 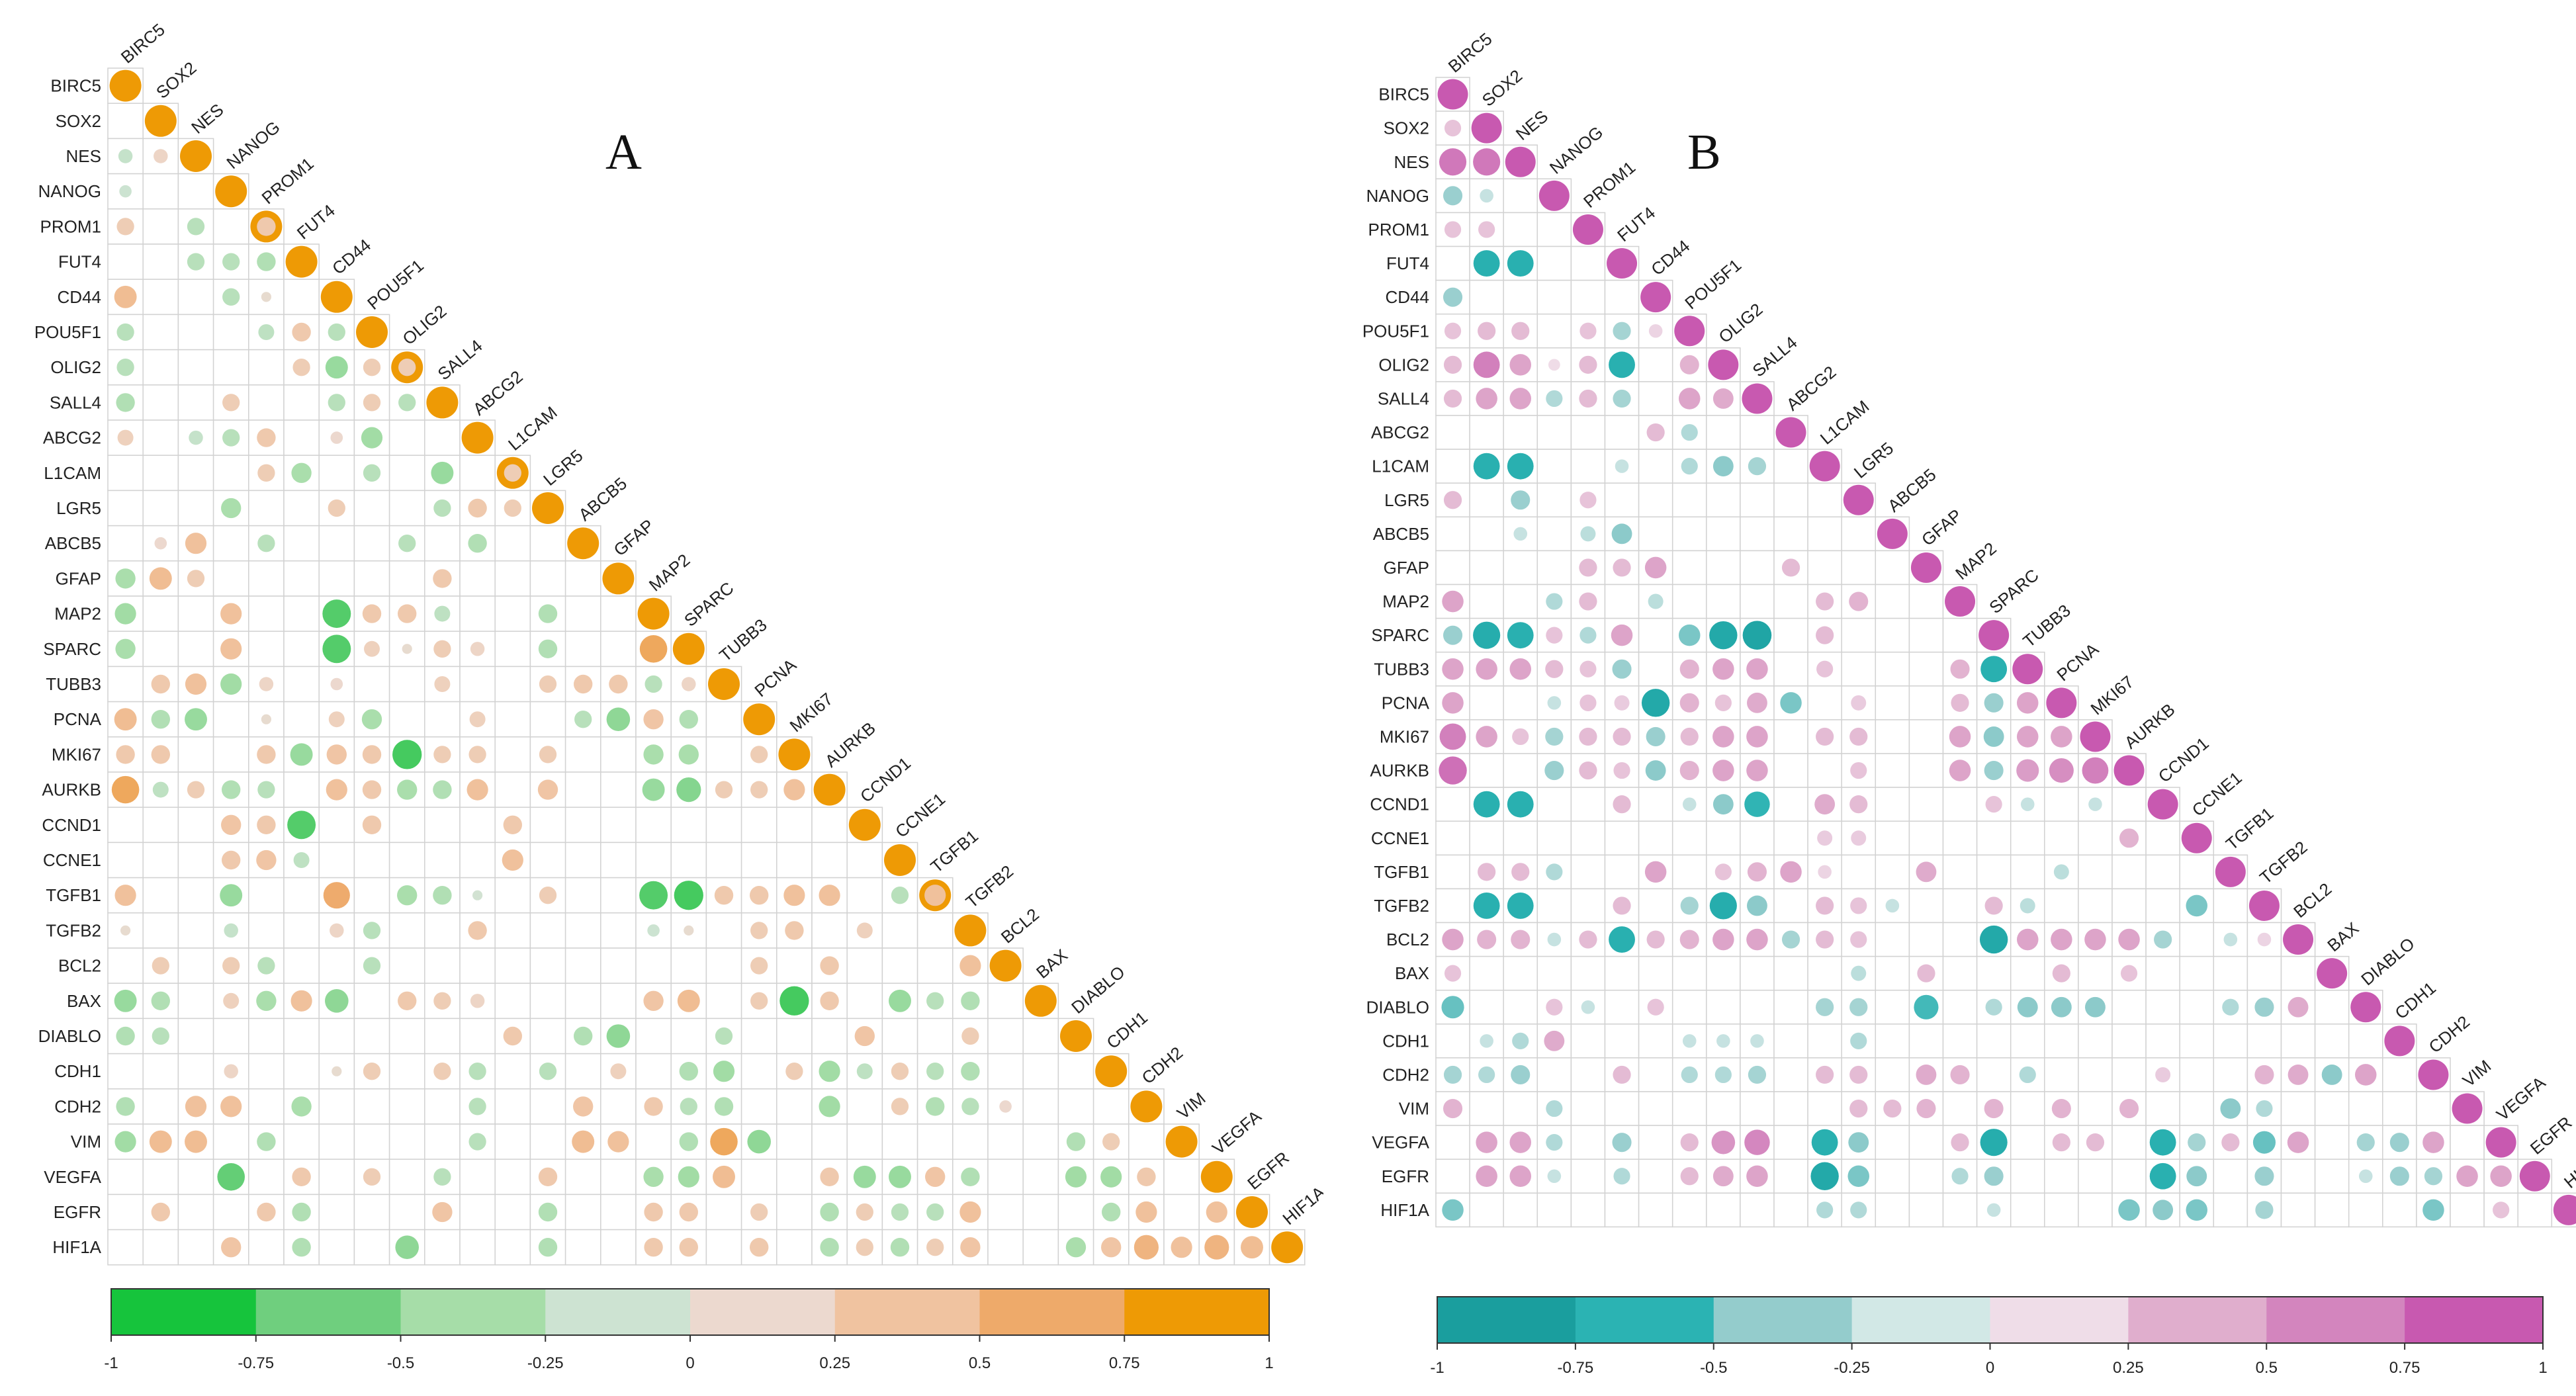 I want to click on row-label-map2: MAP2, so click(x=1405, y=601).